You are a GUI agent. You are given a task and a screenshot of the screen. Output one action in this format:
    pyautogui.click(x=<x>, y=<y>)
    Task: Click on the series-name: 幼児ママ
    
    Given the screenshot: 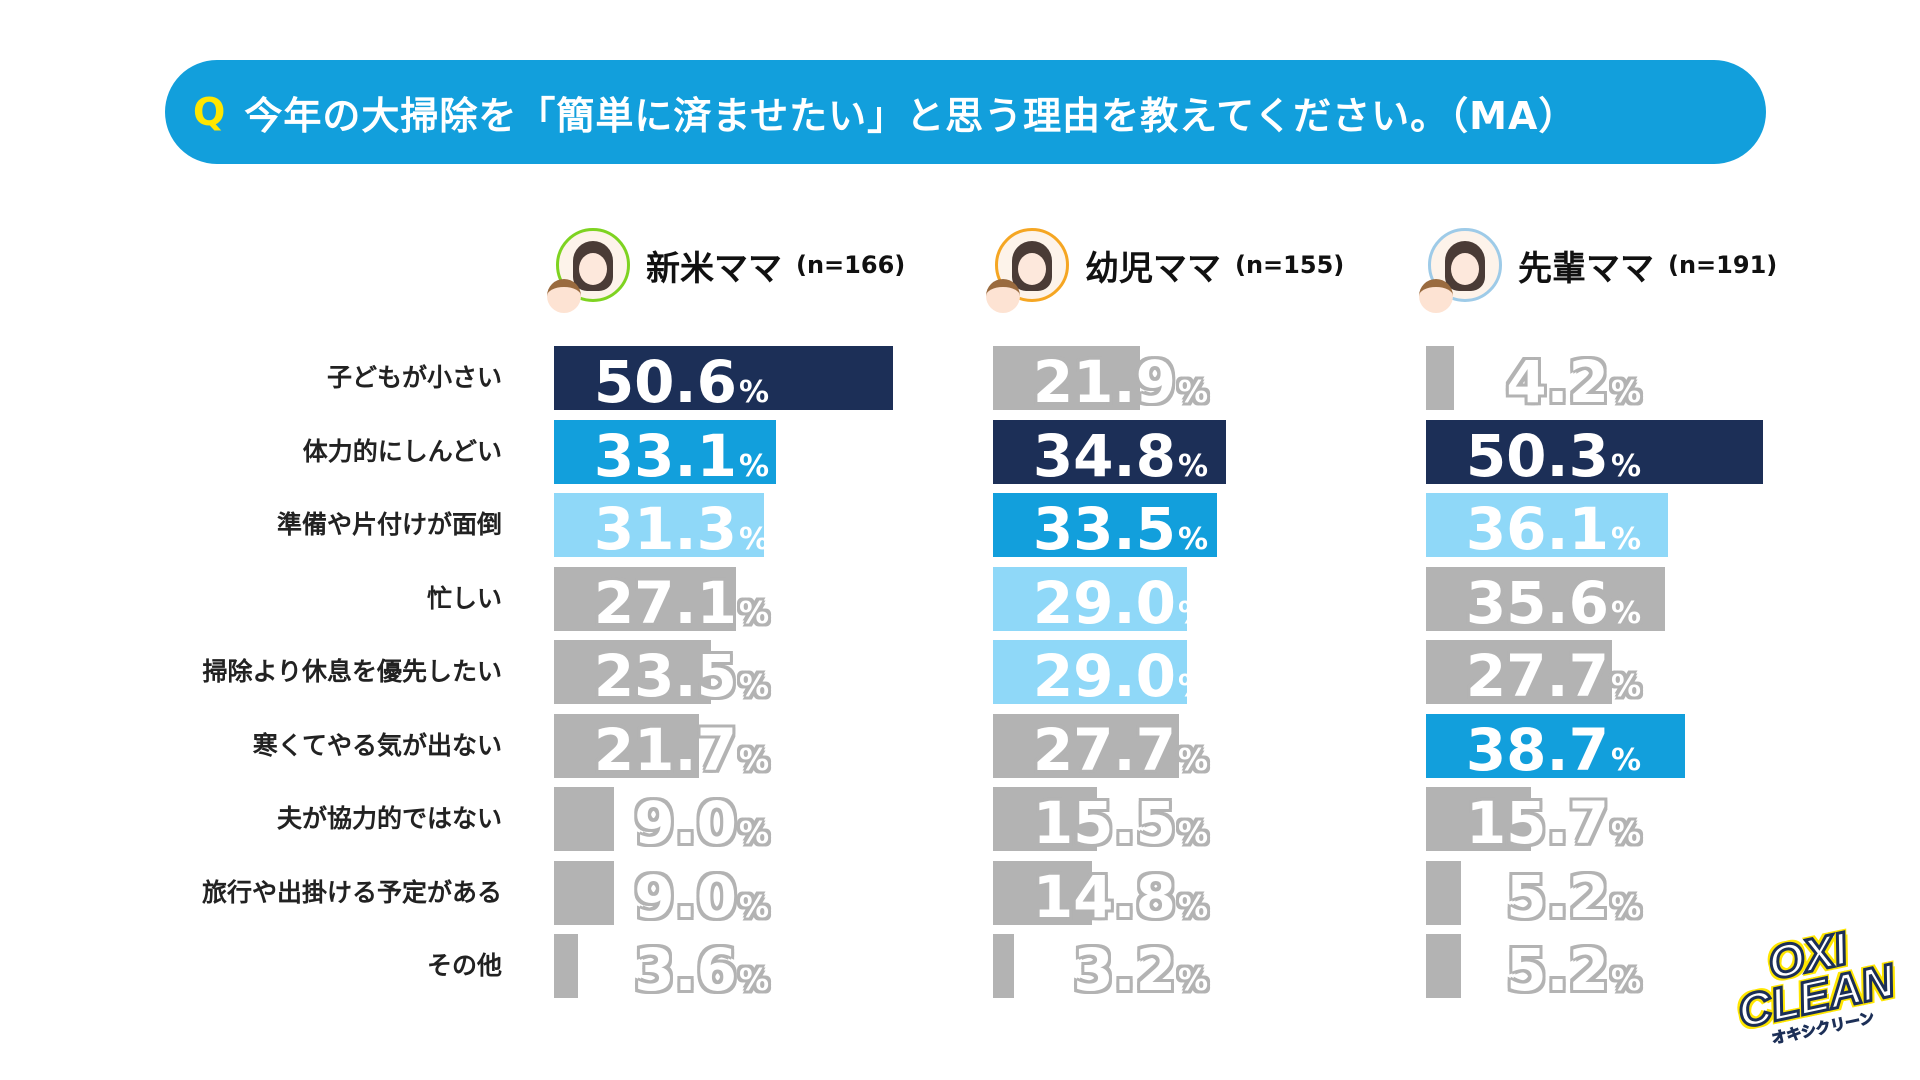 What is the action you would take?
    pyautogui.click(x=1153, y=268)
    